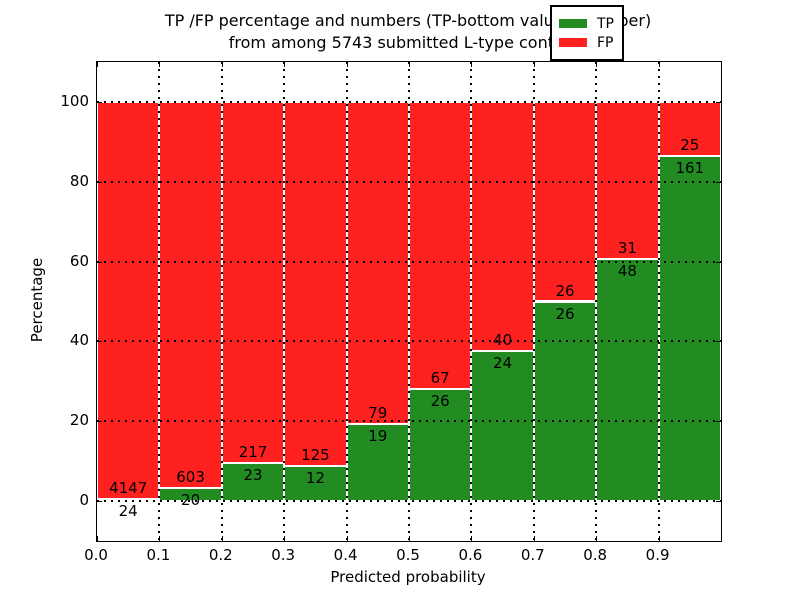 The image size is (800, 600). Describe the element at coordinates (190, 477) in the screenshot. I see `fp-count-label: 603` at that location.